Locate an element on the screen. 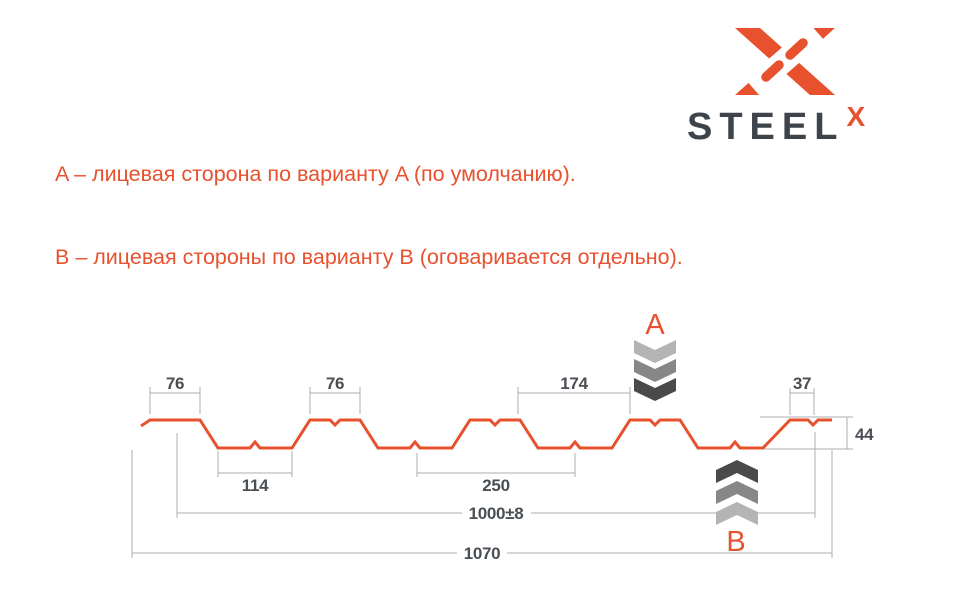 Image resolution: width=970 pixels, height=597 pixels. dim-profile-height: 44 is located at coordinates (816, 433).